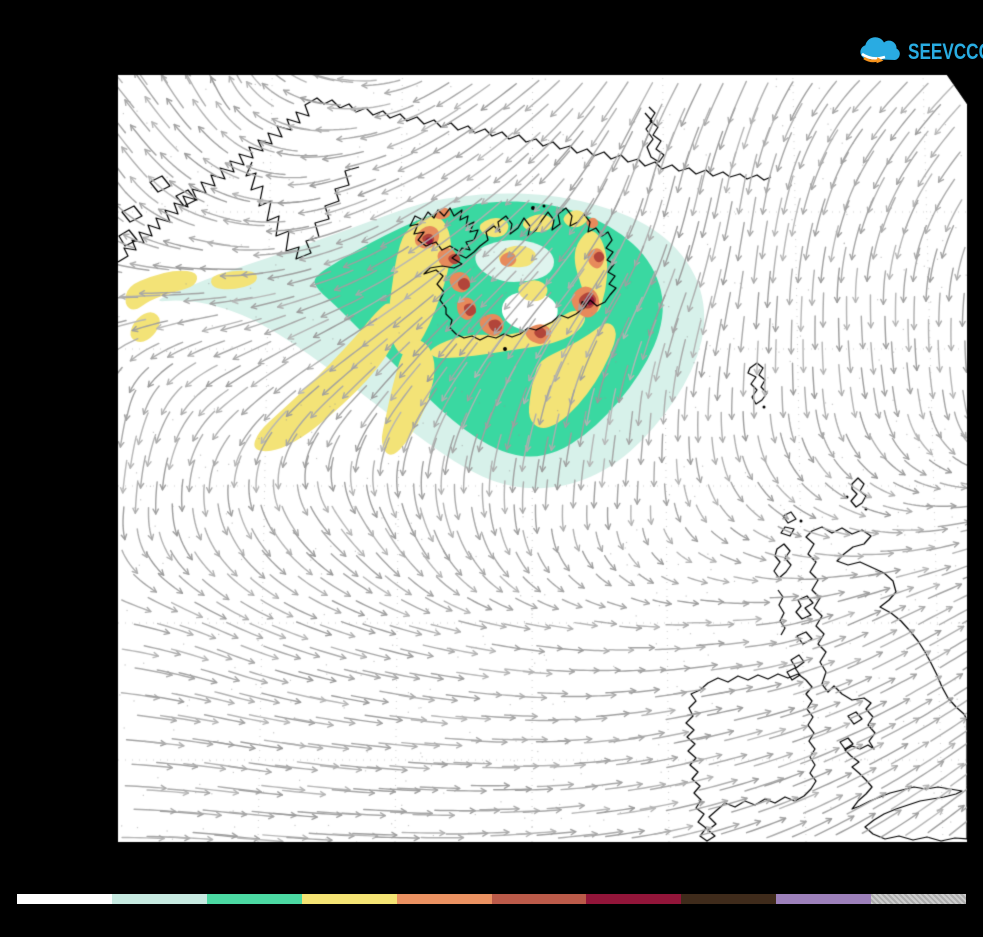 The height and width of the screenshot is (937, 983). I want to click on seevccc-logo: SEEVCCC, so click(920, 51).